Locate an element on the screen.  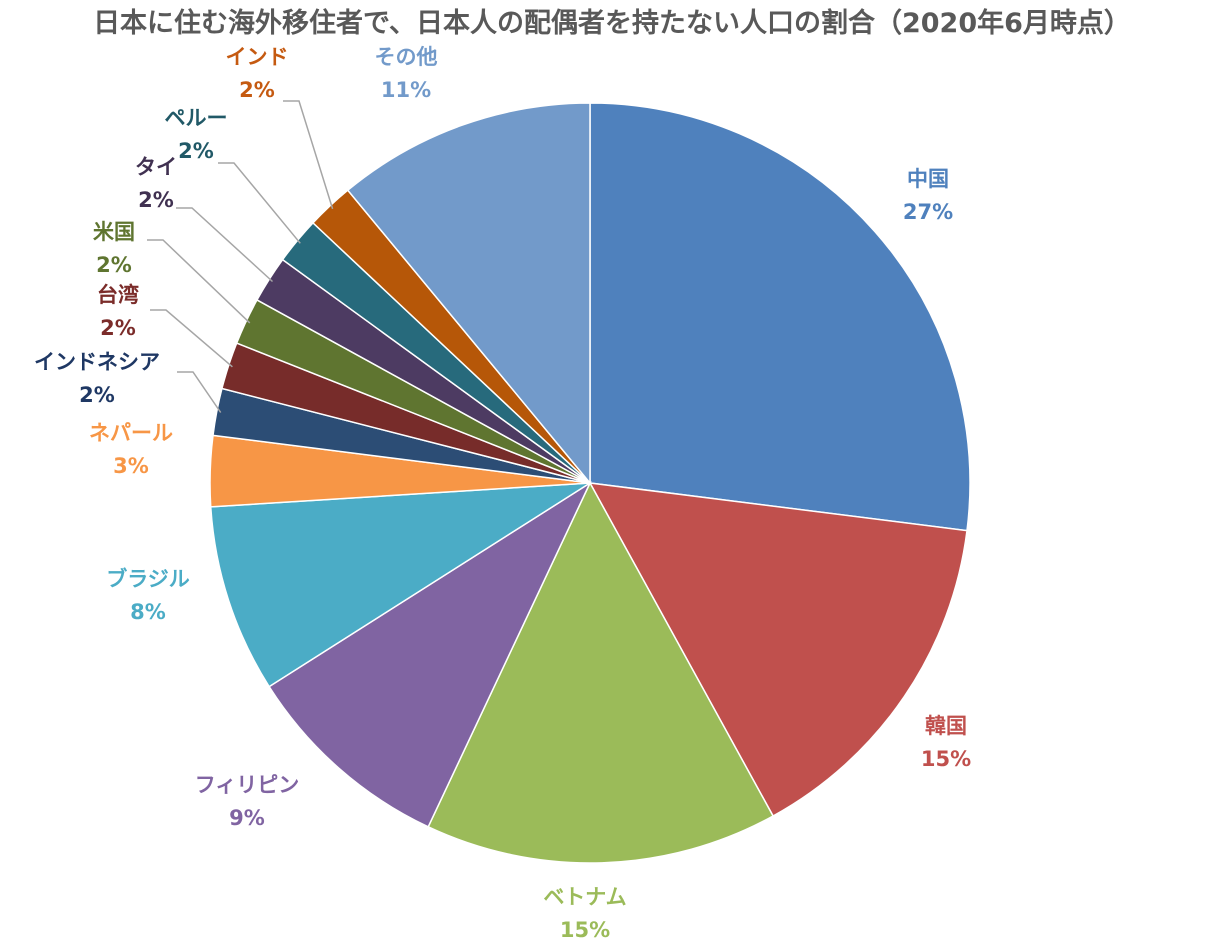
slice-label-name: 中国 is located at coordinates (928, 179).